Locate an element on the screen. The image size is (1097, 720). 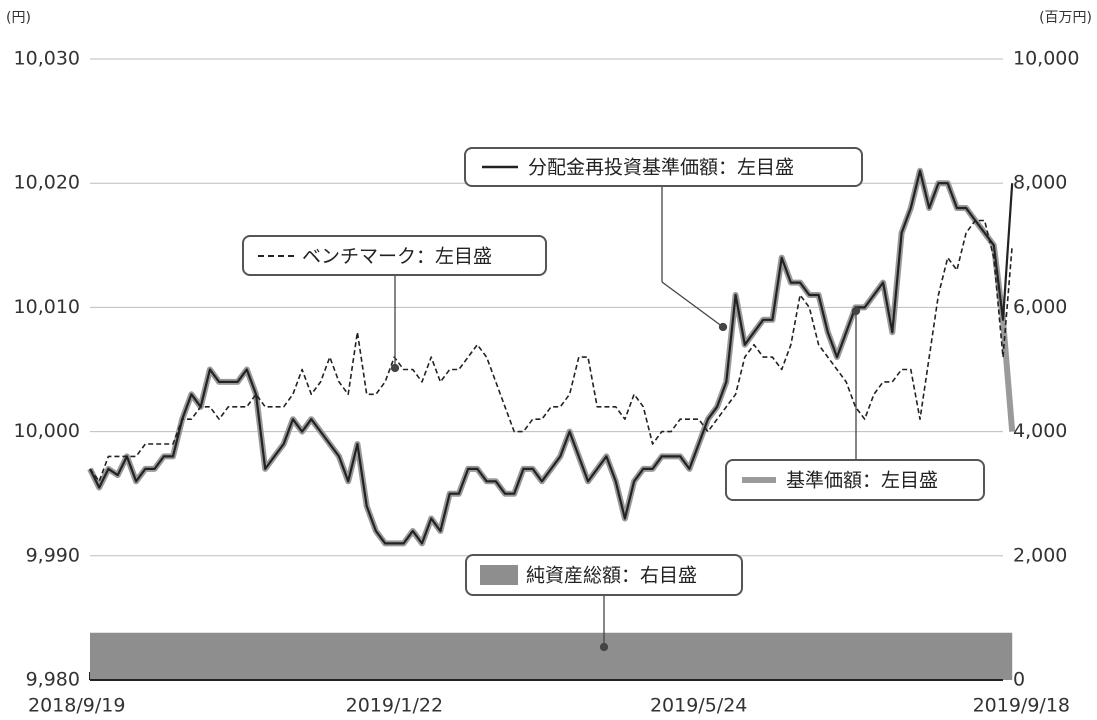
y2-unit: (百万円) is located at coordinates (1065, 18).